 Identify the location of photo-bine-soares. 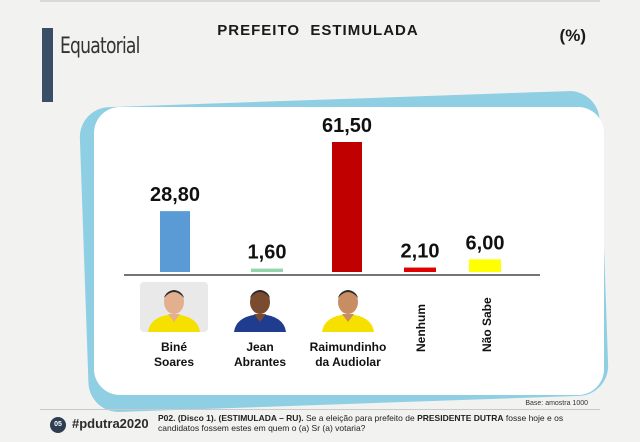
(174, 307).